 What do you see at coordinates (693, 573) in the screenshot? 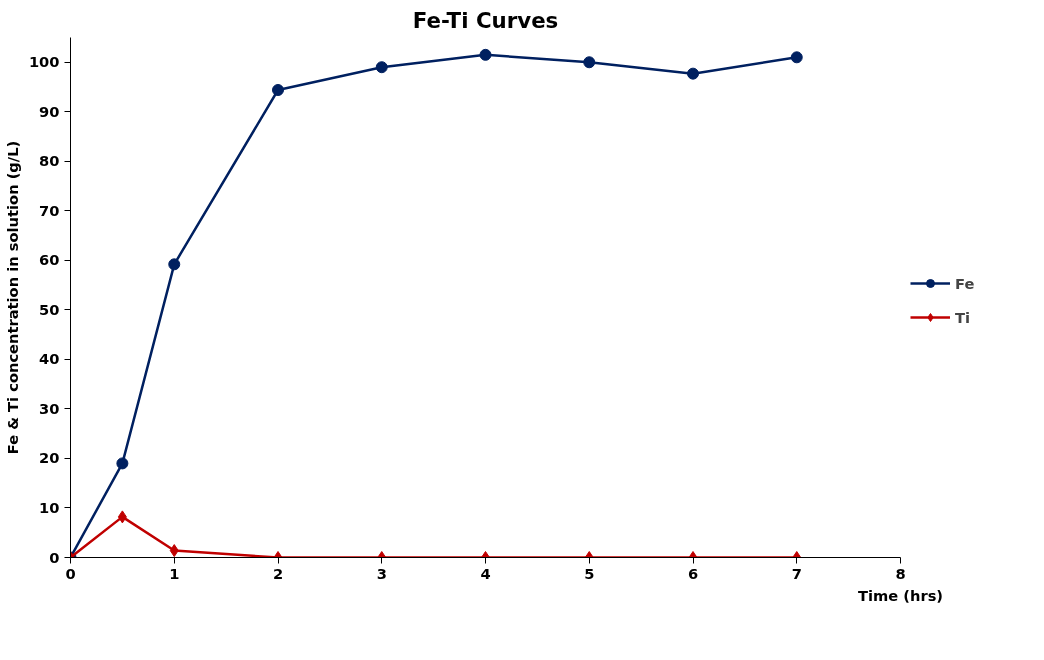
I see `x-tick-label: 6` at bounding box center [693, 573].